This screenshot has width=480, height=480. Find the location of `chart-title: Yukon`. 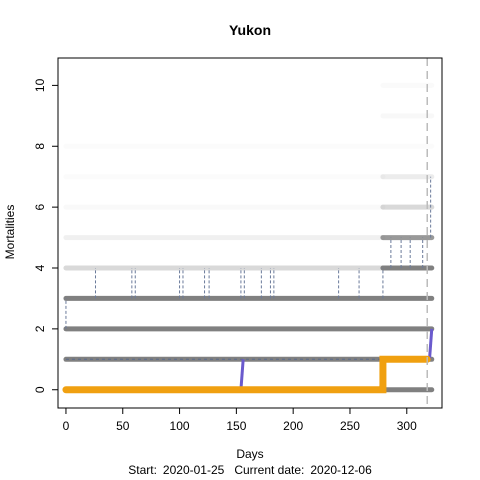

chart-title: Yukon is located at coordinates (250, 30).